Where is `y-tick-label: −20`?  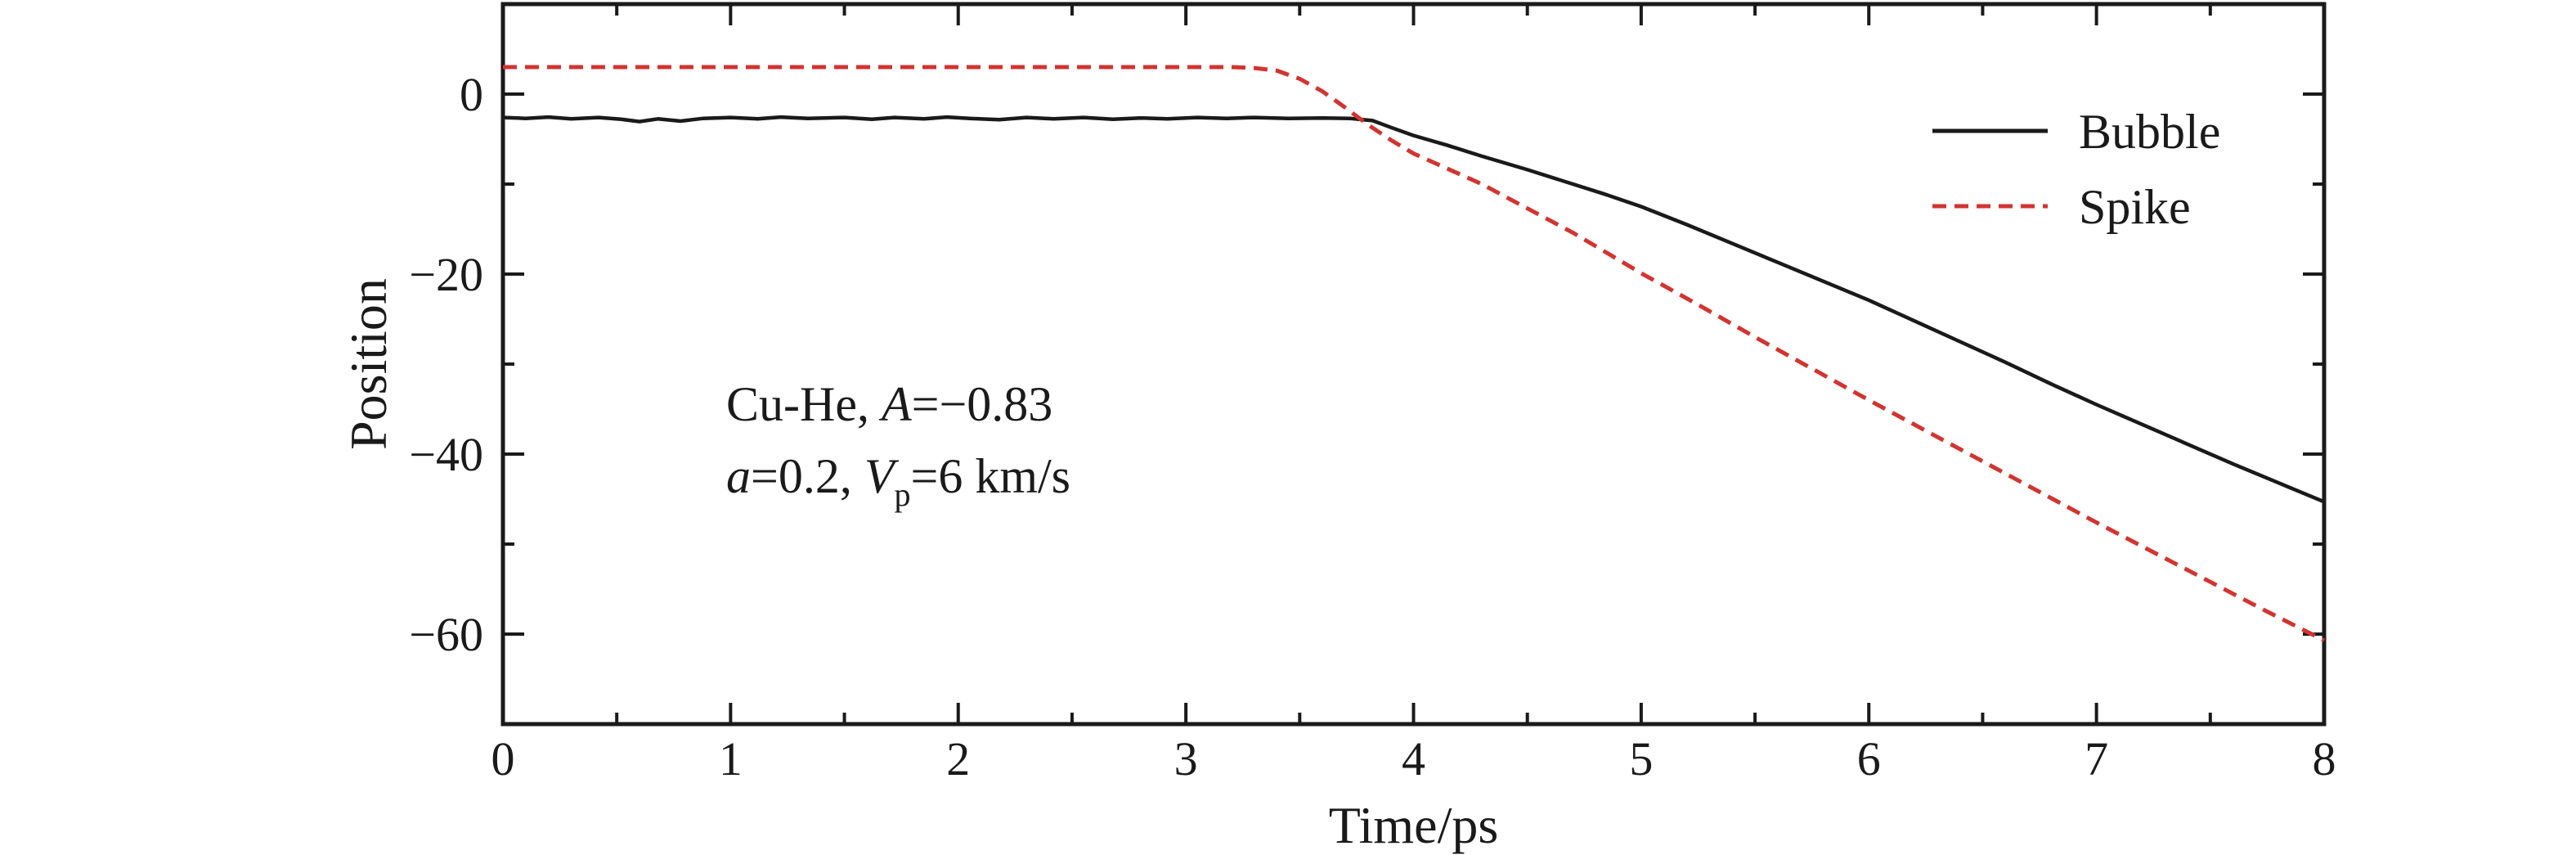
y-tick-label: −20 is located at coordinates (446, 274).